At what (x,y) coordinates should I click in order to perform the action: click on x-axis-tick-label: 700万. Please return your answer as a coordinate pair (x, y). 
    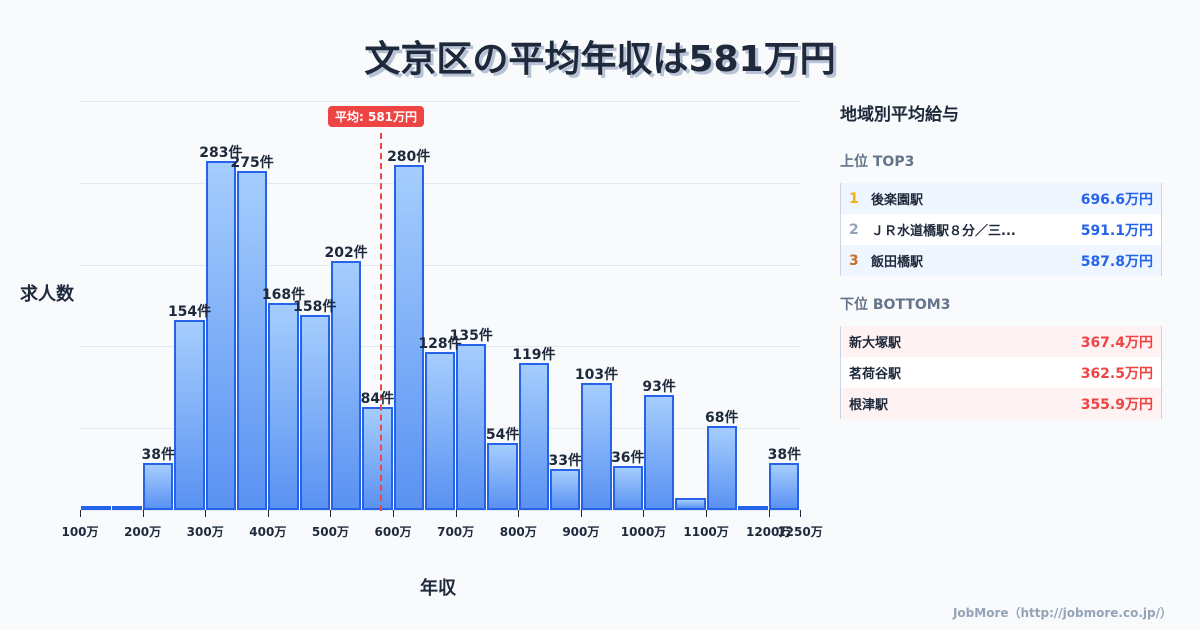
    Looking at the image, I should click on (456, 532).